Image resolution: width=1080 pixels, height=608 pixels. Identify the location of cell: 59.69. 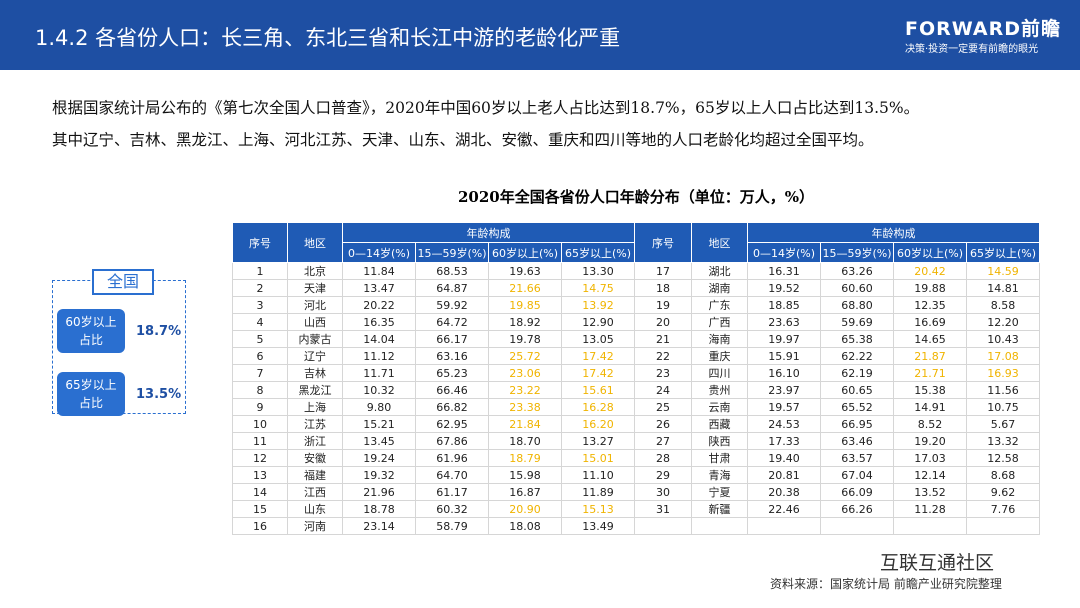
(857, 322).